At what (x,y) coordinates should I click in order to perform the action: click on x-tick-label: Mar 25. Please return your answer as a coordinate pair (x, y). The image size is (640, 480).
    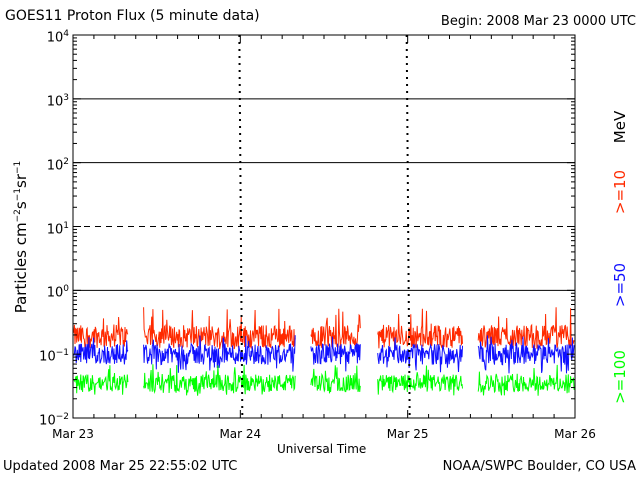
    Looking at the image, I should click on (407, 434).